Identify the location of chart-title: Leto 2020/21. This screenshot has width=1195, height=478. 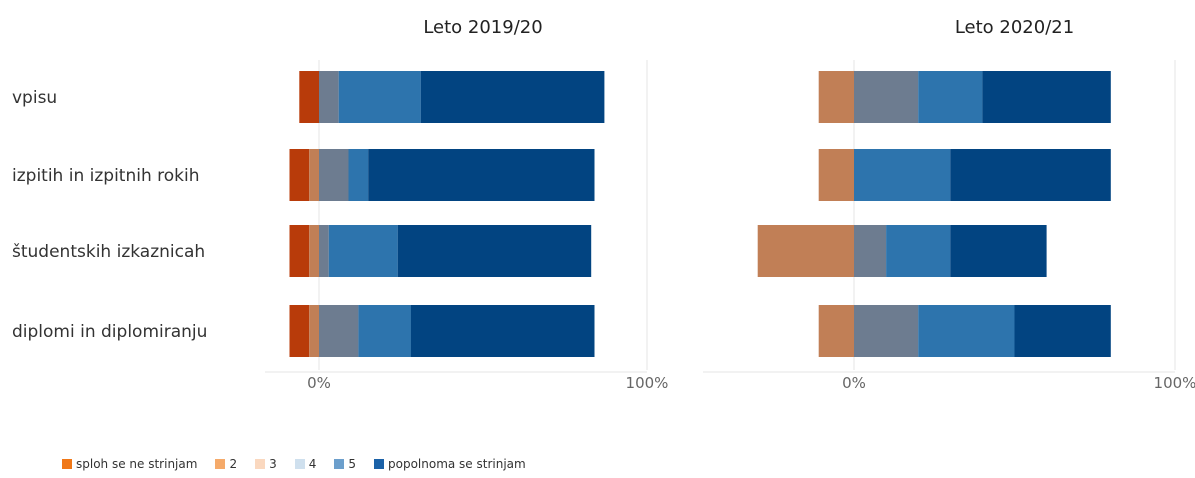
(1014, 27).